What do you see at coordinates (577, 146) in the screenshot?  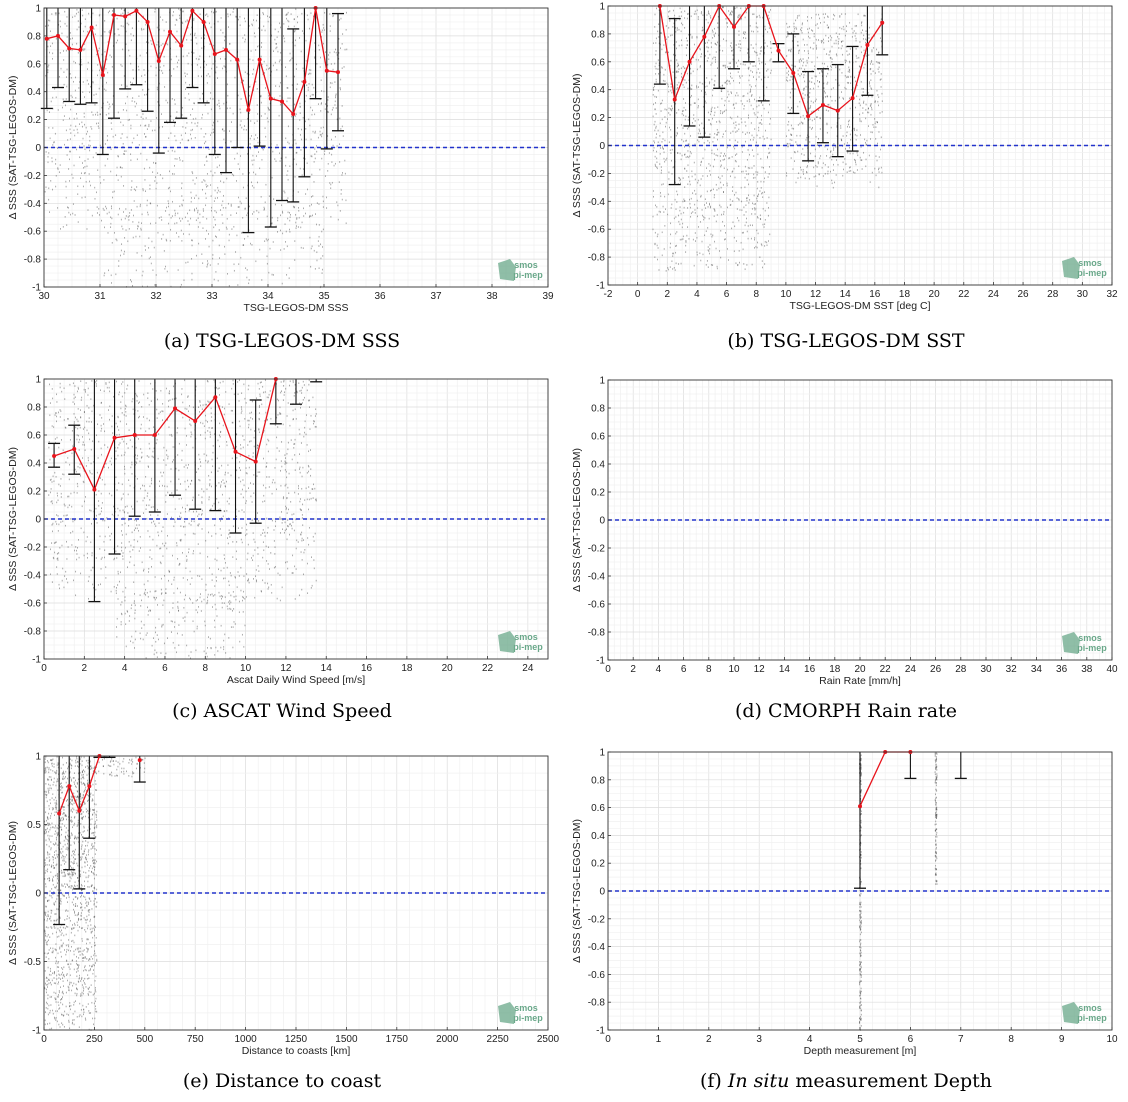 I see `y-axis-label: Δ SSS (SAT-TSG-LEGOS-DM)` at bounding box center [577, 146].